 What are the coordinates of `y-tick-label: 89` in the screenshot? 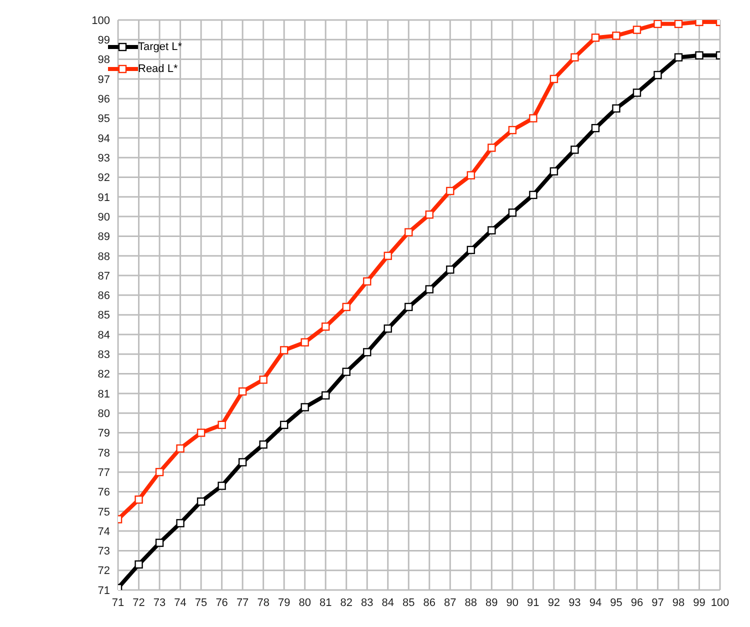 It's located at (104, 237).